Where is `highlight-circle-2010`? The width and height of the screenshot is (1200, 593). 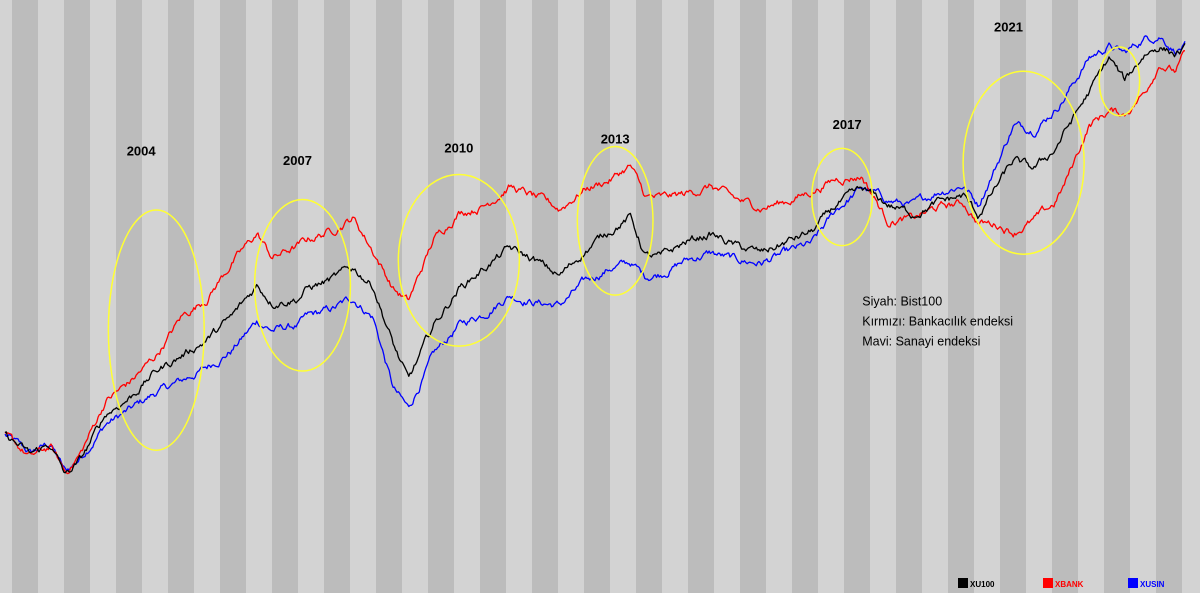 highlight-circle-2010 is located at coordinates (459, 260).